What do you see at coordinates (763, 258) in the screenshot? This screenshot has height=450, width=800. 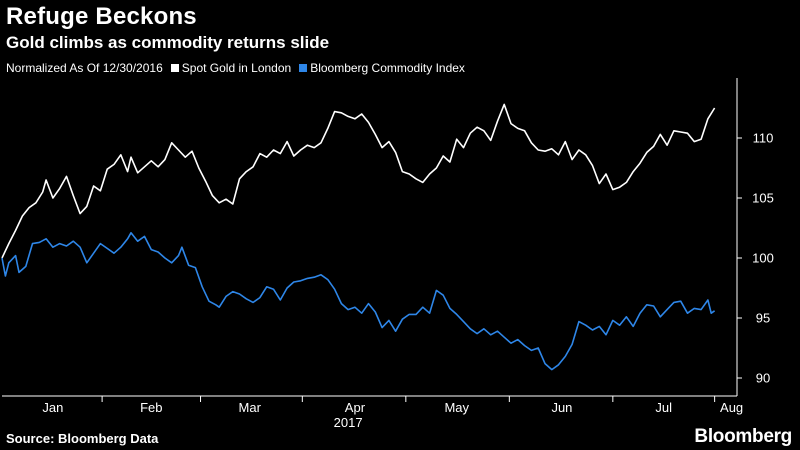 I see `y-tick-label: 100` at bounding box center [763, 258].